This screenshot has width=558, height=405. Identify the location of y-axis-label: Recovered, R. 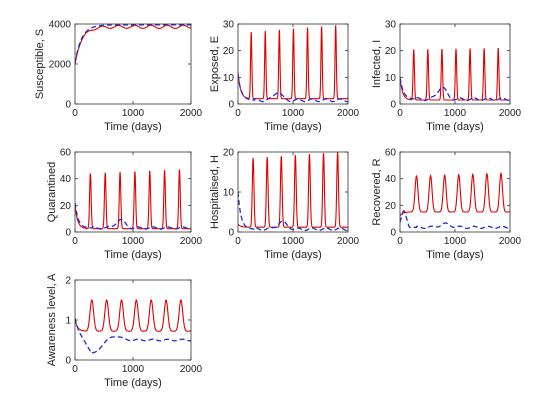
(377, 191).